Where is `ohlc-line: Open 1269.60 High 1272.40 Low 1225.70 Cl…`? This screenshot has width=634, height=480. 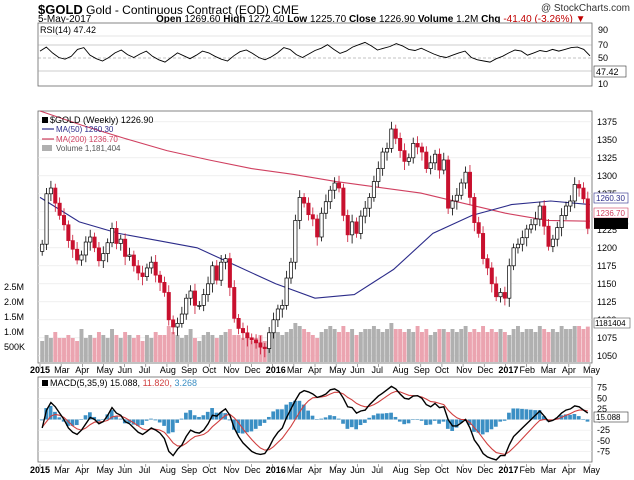 ohlc-line: Open 1269.60 High 1272.40 Low 1225.70 Cl… is located at coordinates (370, 19).